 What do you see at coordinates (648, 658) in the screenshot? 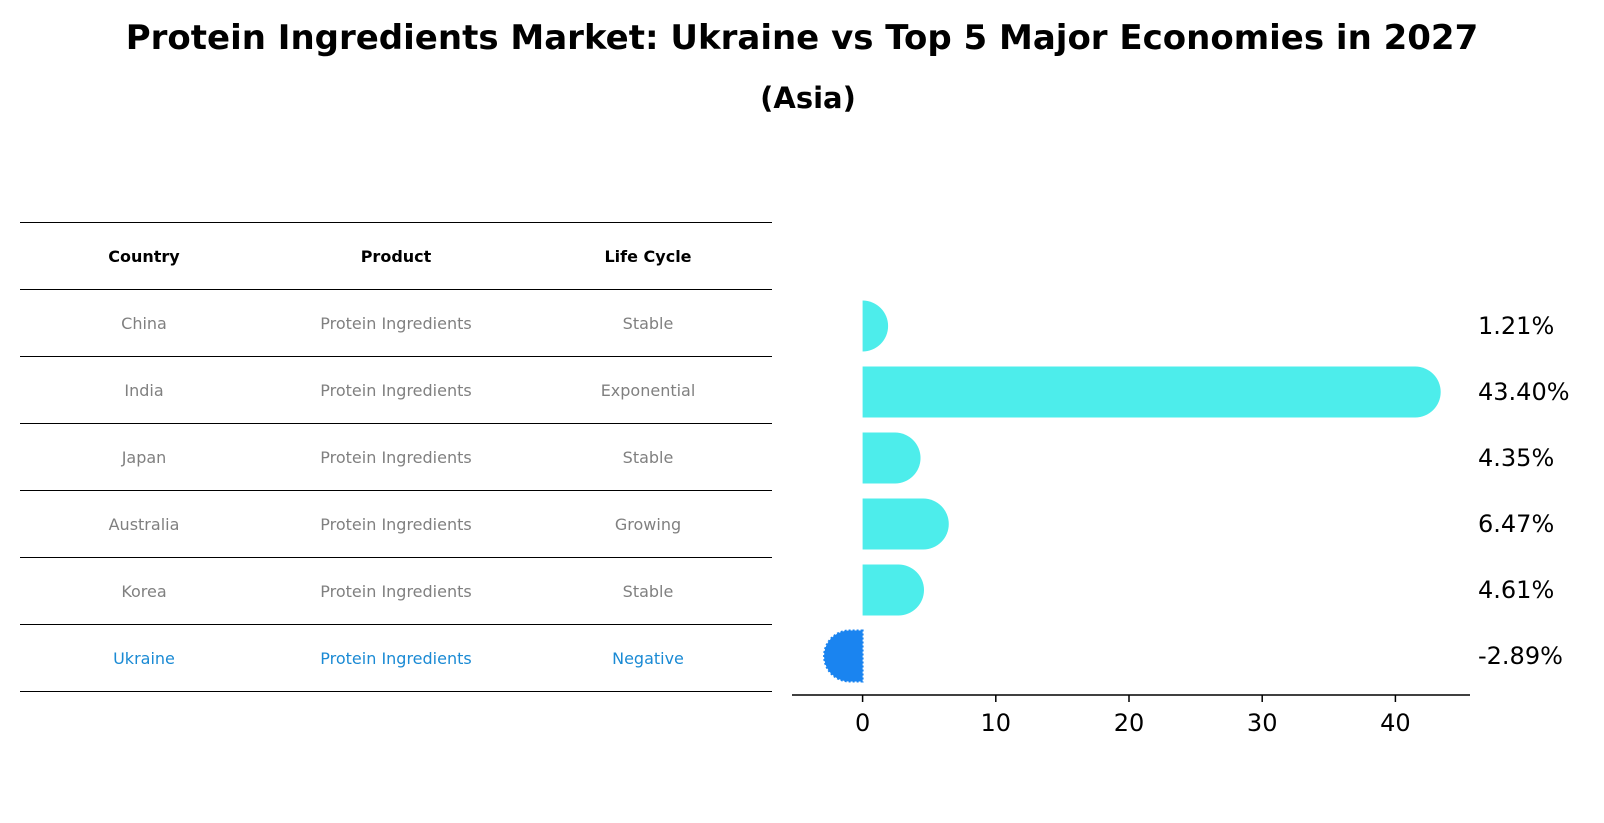
I see `cell-life-cycle: Negative` at bounding box center [648, 658].